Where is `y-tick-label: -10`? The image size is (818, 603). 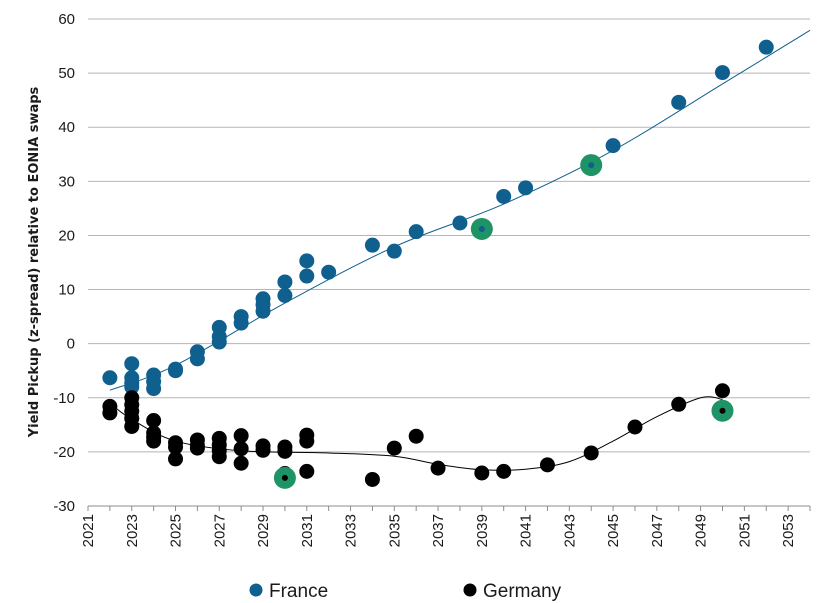 y-tick-label: -10 is located at coordinates (64, 398).